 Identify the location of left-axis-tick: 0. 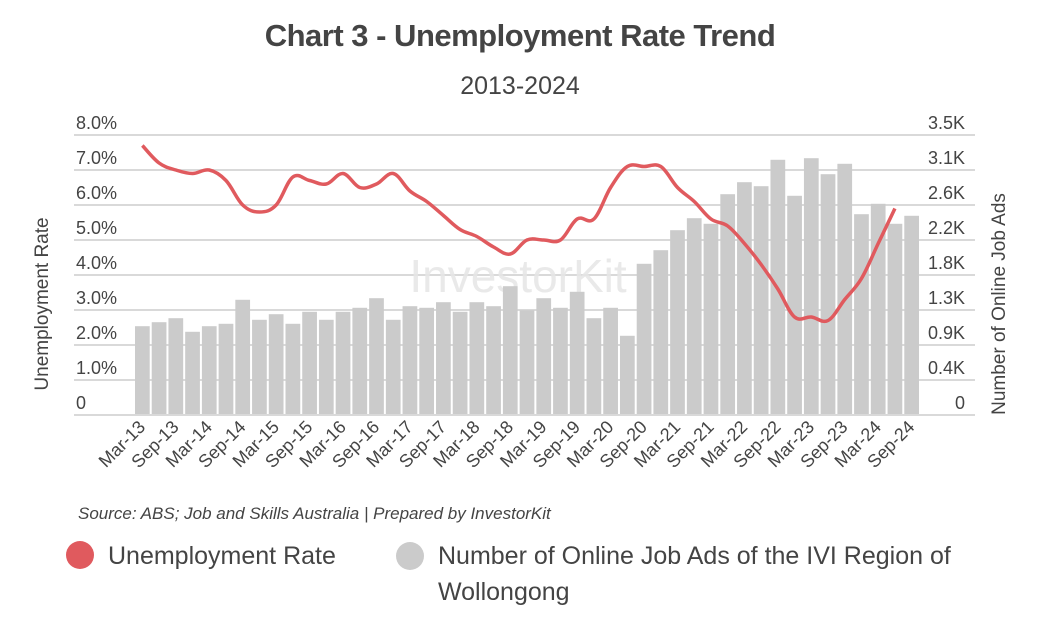
(81, 403).